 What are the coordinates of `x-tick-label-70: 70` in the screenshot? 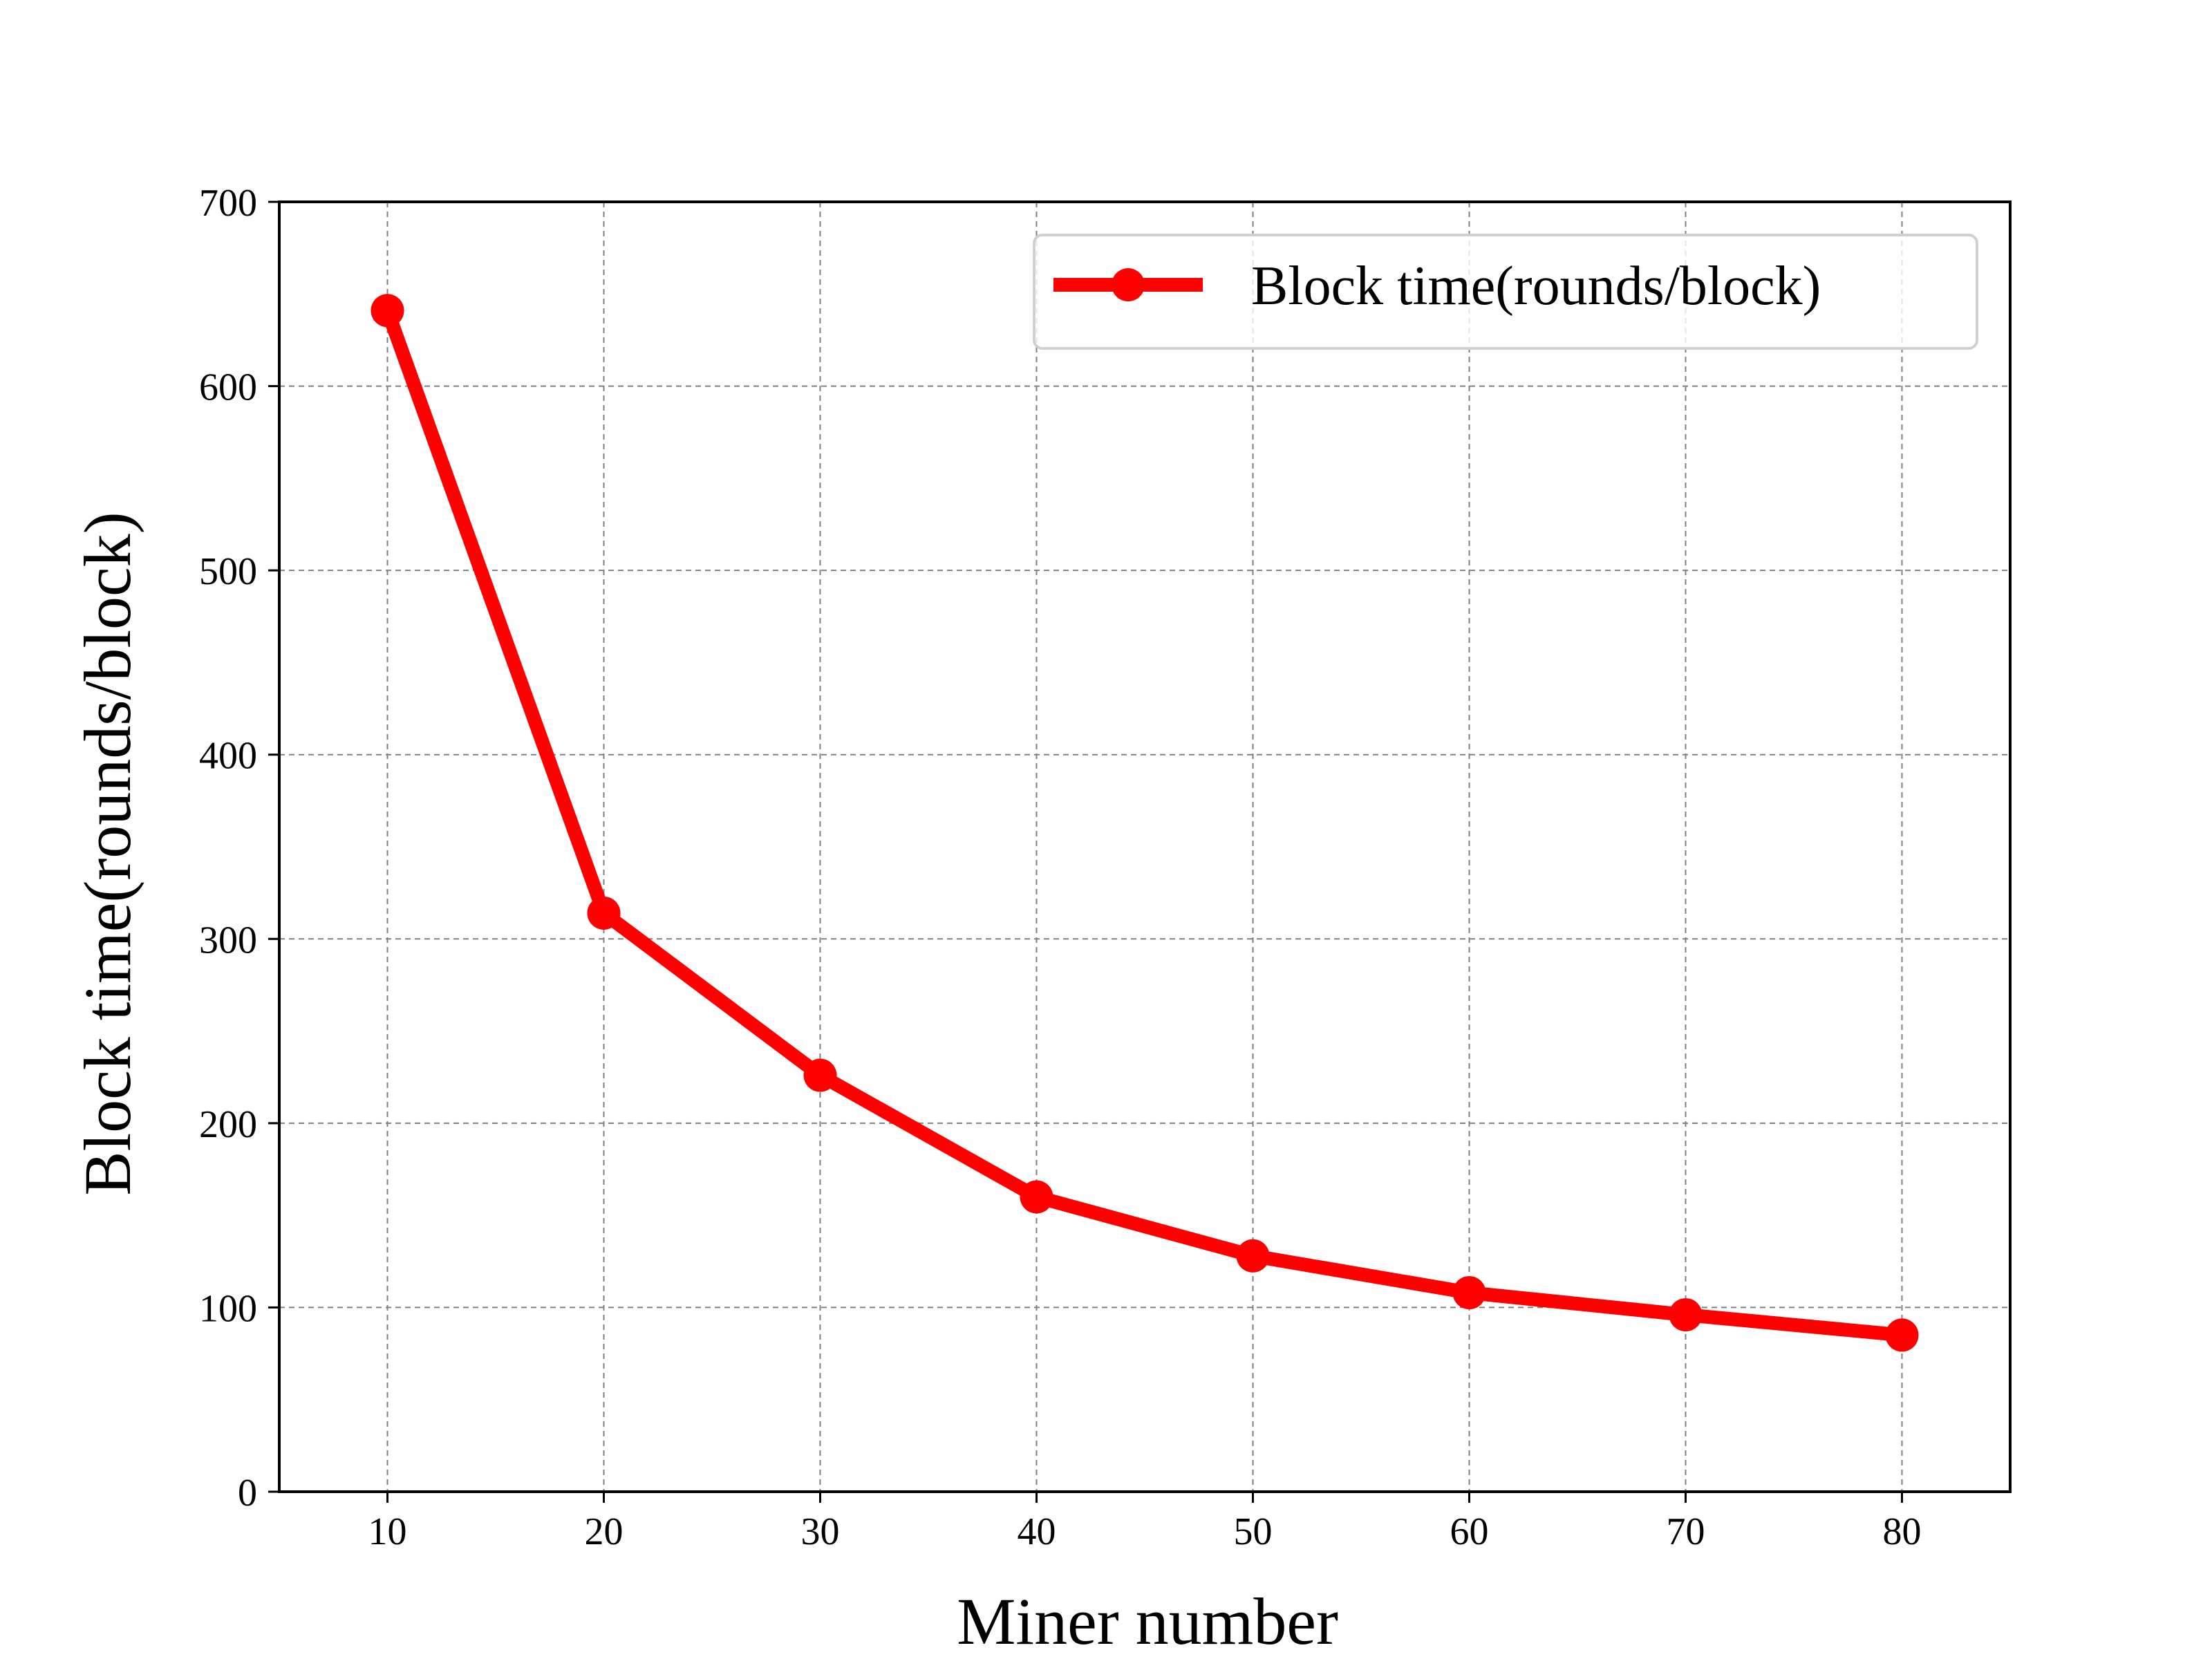 It's located at (1686, 1531).